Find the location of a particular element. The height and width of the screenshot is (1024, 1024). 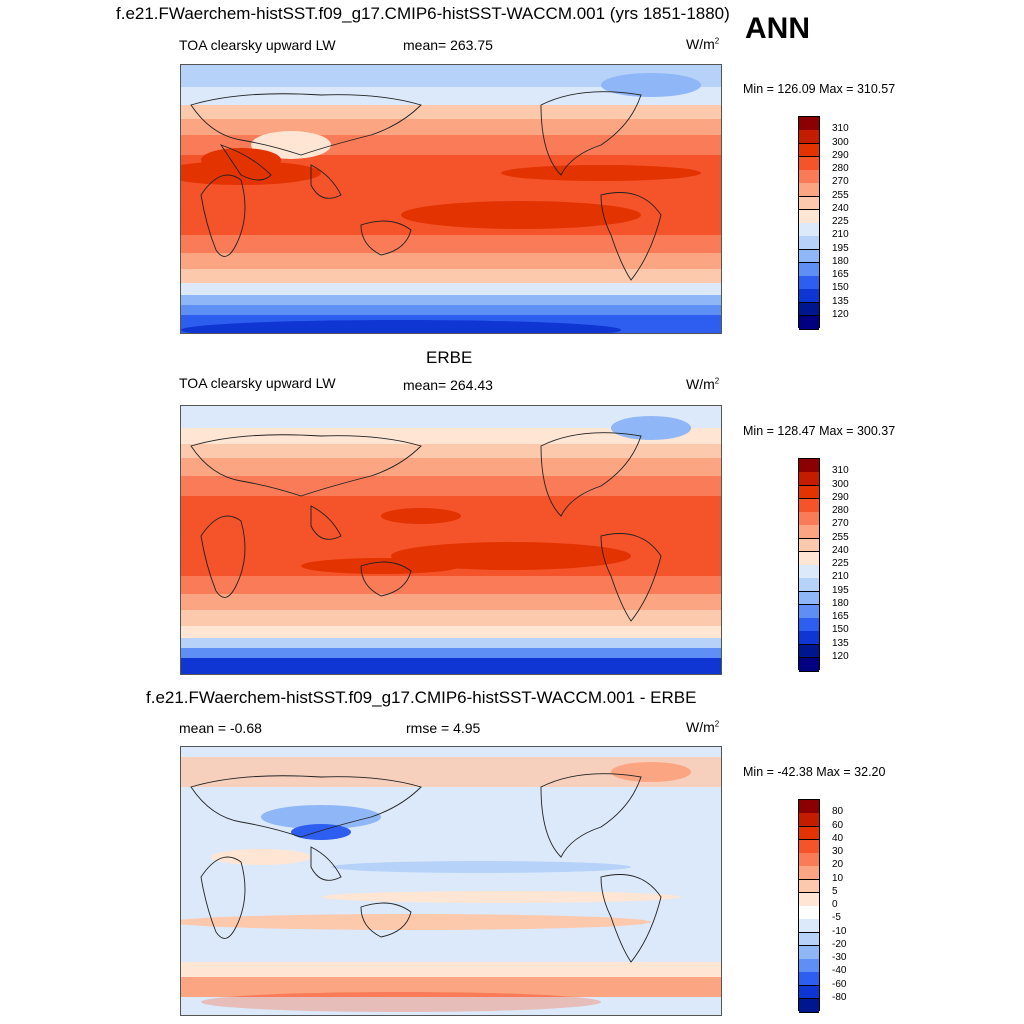

erbe-map is located at coordinates (451, 540).